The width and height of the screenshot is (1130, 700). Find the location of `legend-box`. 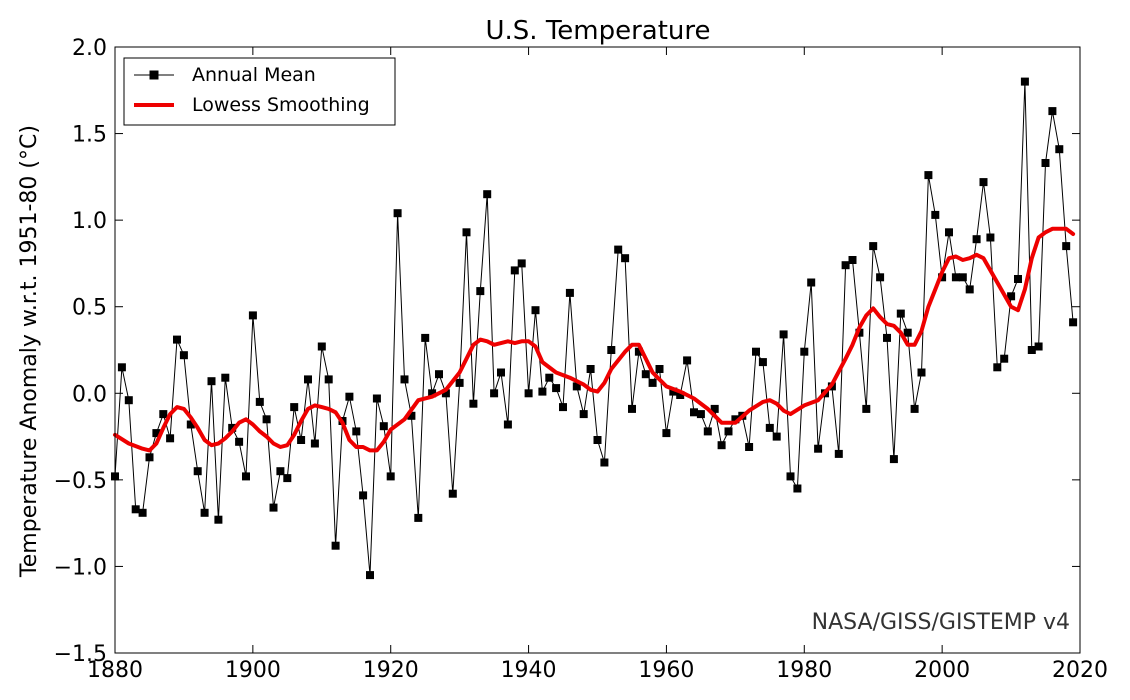

legend-box is located at coordinates (259, 91).